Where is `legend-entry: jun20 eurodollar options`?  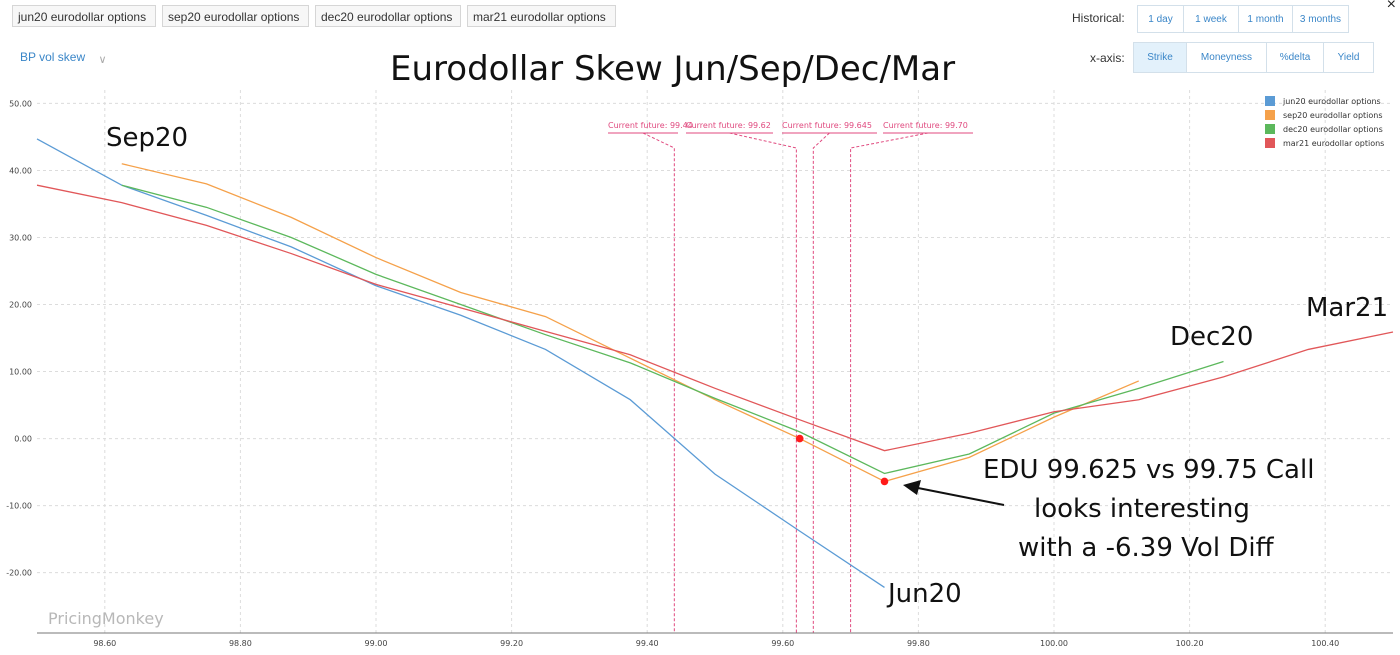 legend-entry: jun20 eurodollar options is located at coordinates (1331, 101).